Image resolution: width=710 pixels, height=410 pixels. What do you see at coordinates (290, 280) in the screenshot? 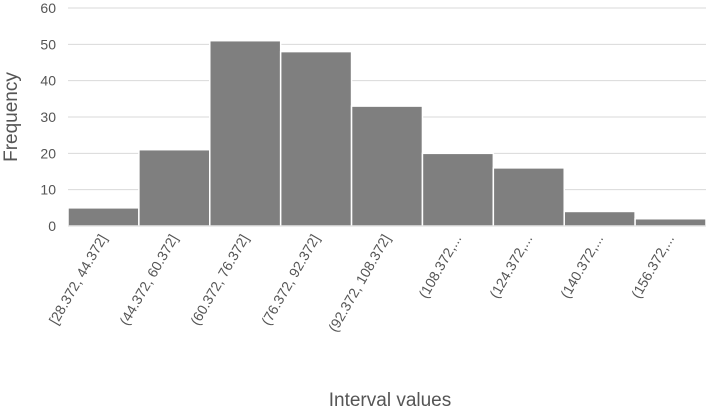
I see `x-tick-label: (76.372, 92.372]` at bounding box center [290, 280].